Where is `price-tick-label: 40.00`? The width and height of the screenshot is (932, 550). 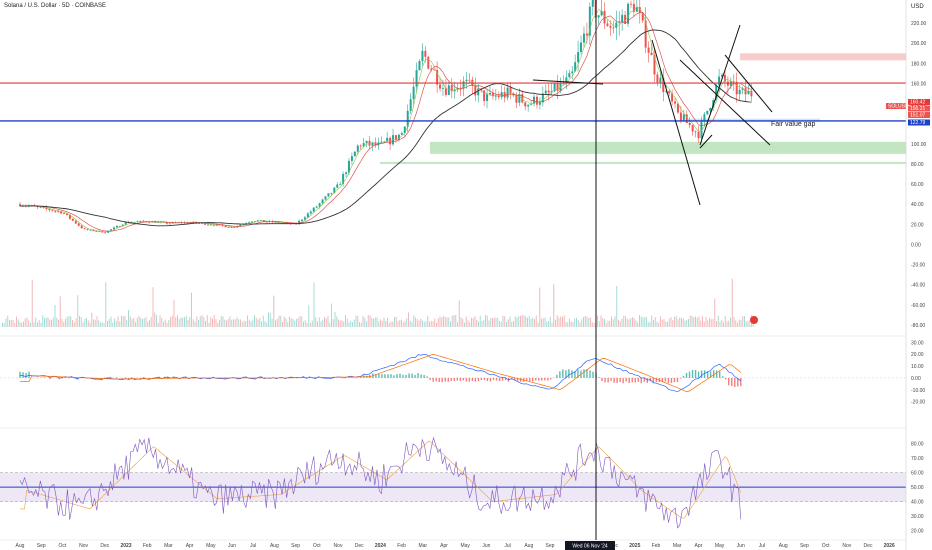 price-tick-label: 40.00 is located at coordinates (917, 205).